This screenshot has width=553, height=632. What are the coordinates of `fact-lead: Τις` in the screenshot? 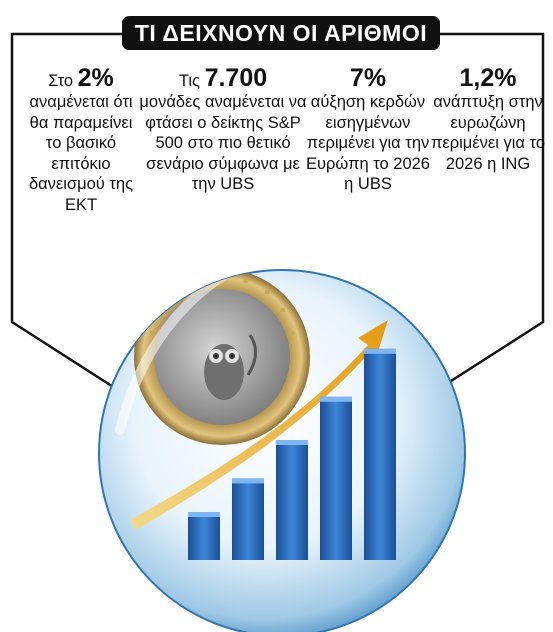 It's located at (189, 81).